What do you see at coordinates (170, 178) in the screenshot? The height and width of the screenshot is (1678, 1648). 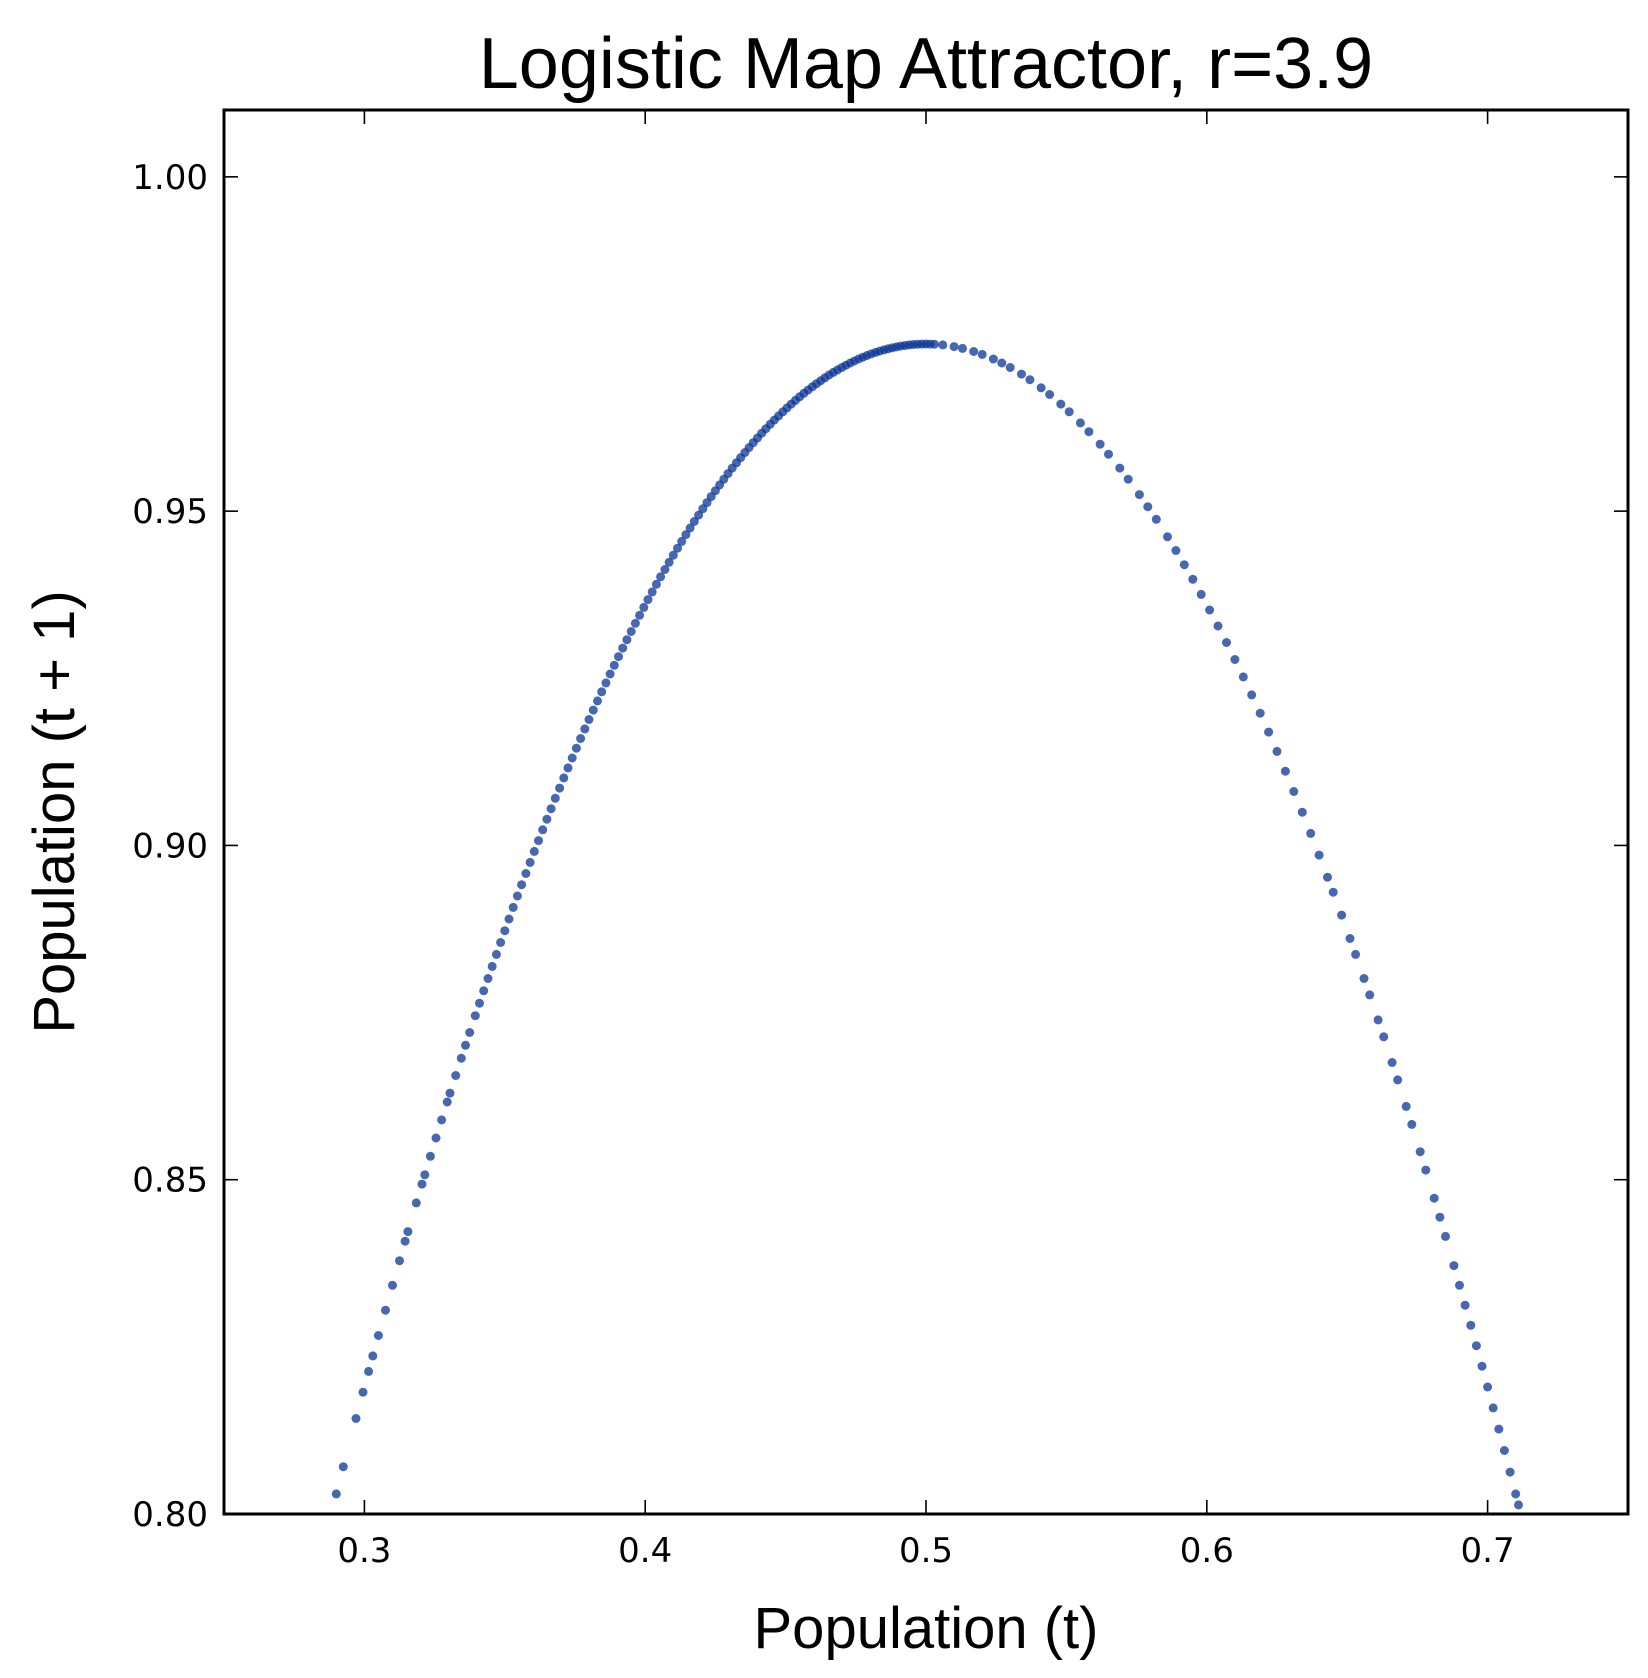 I see `y-tick-label: 1.00` at bounding box center [170, 178].